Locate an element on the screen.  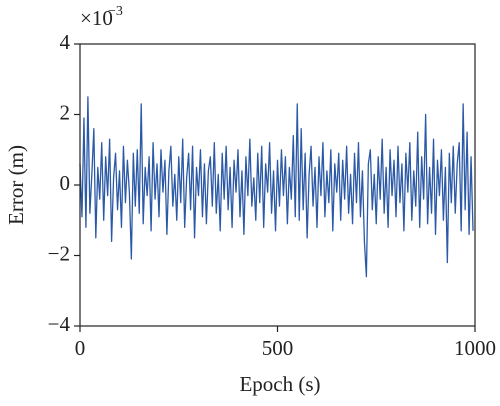
y-axis-label: Error (m) is located at coordinates (16, 185).